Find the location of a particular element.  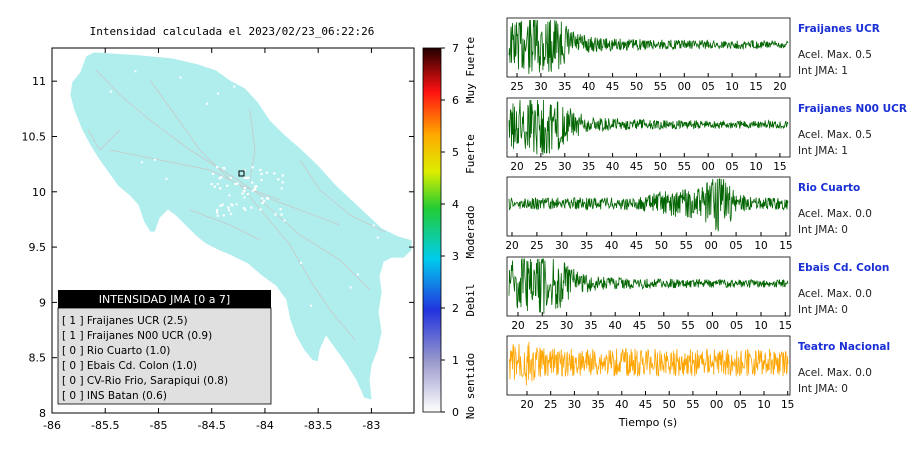

time-tick-label: 15 is located at coordinates (755, 87).